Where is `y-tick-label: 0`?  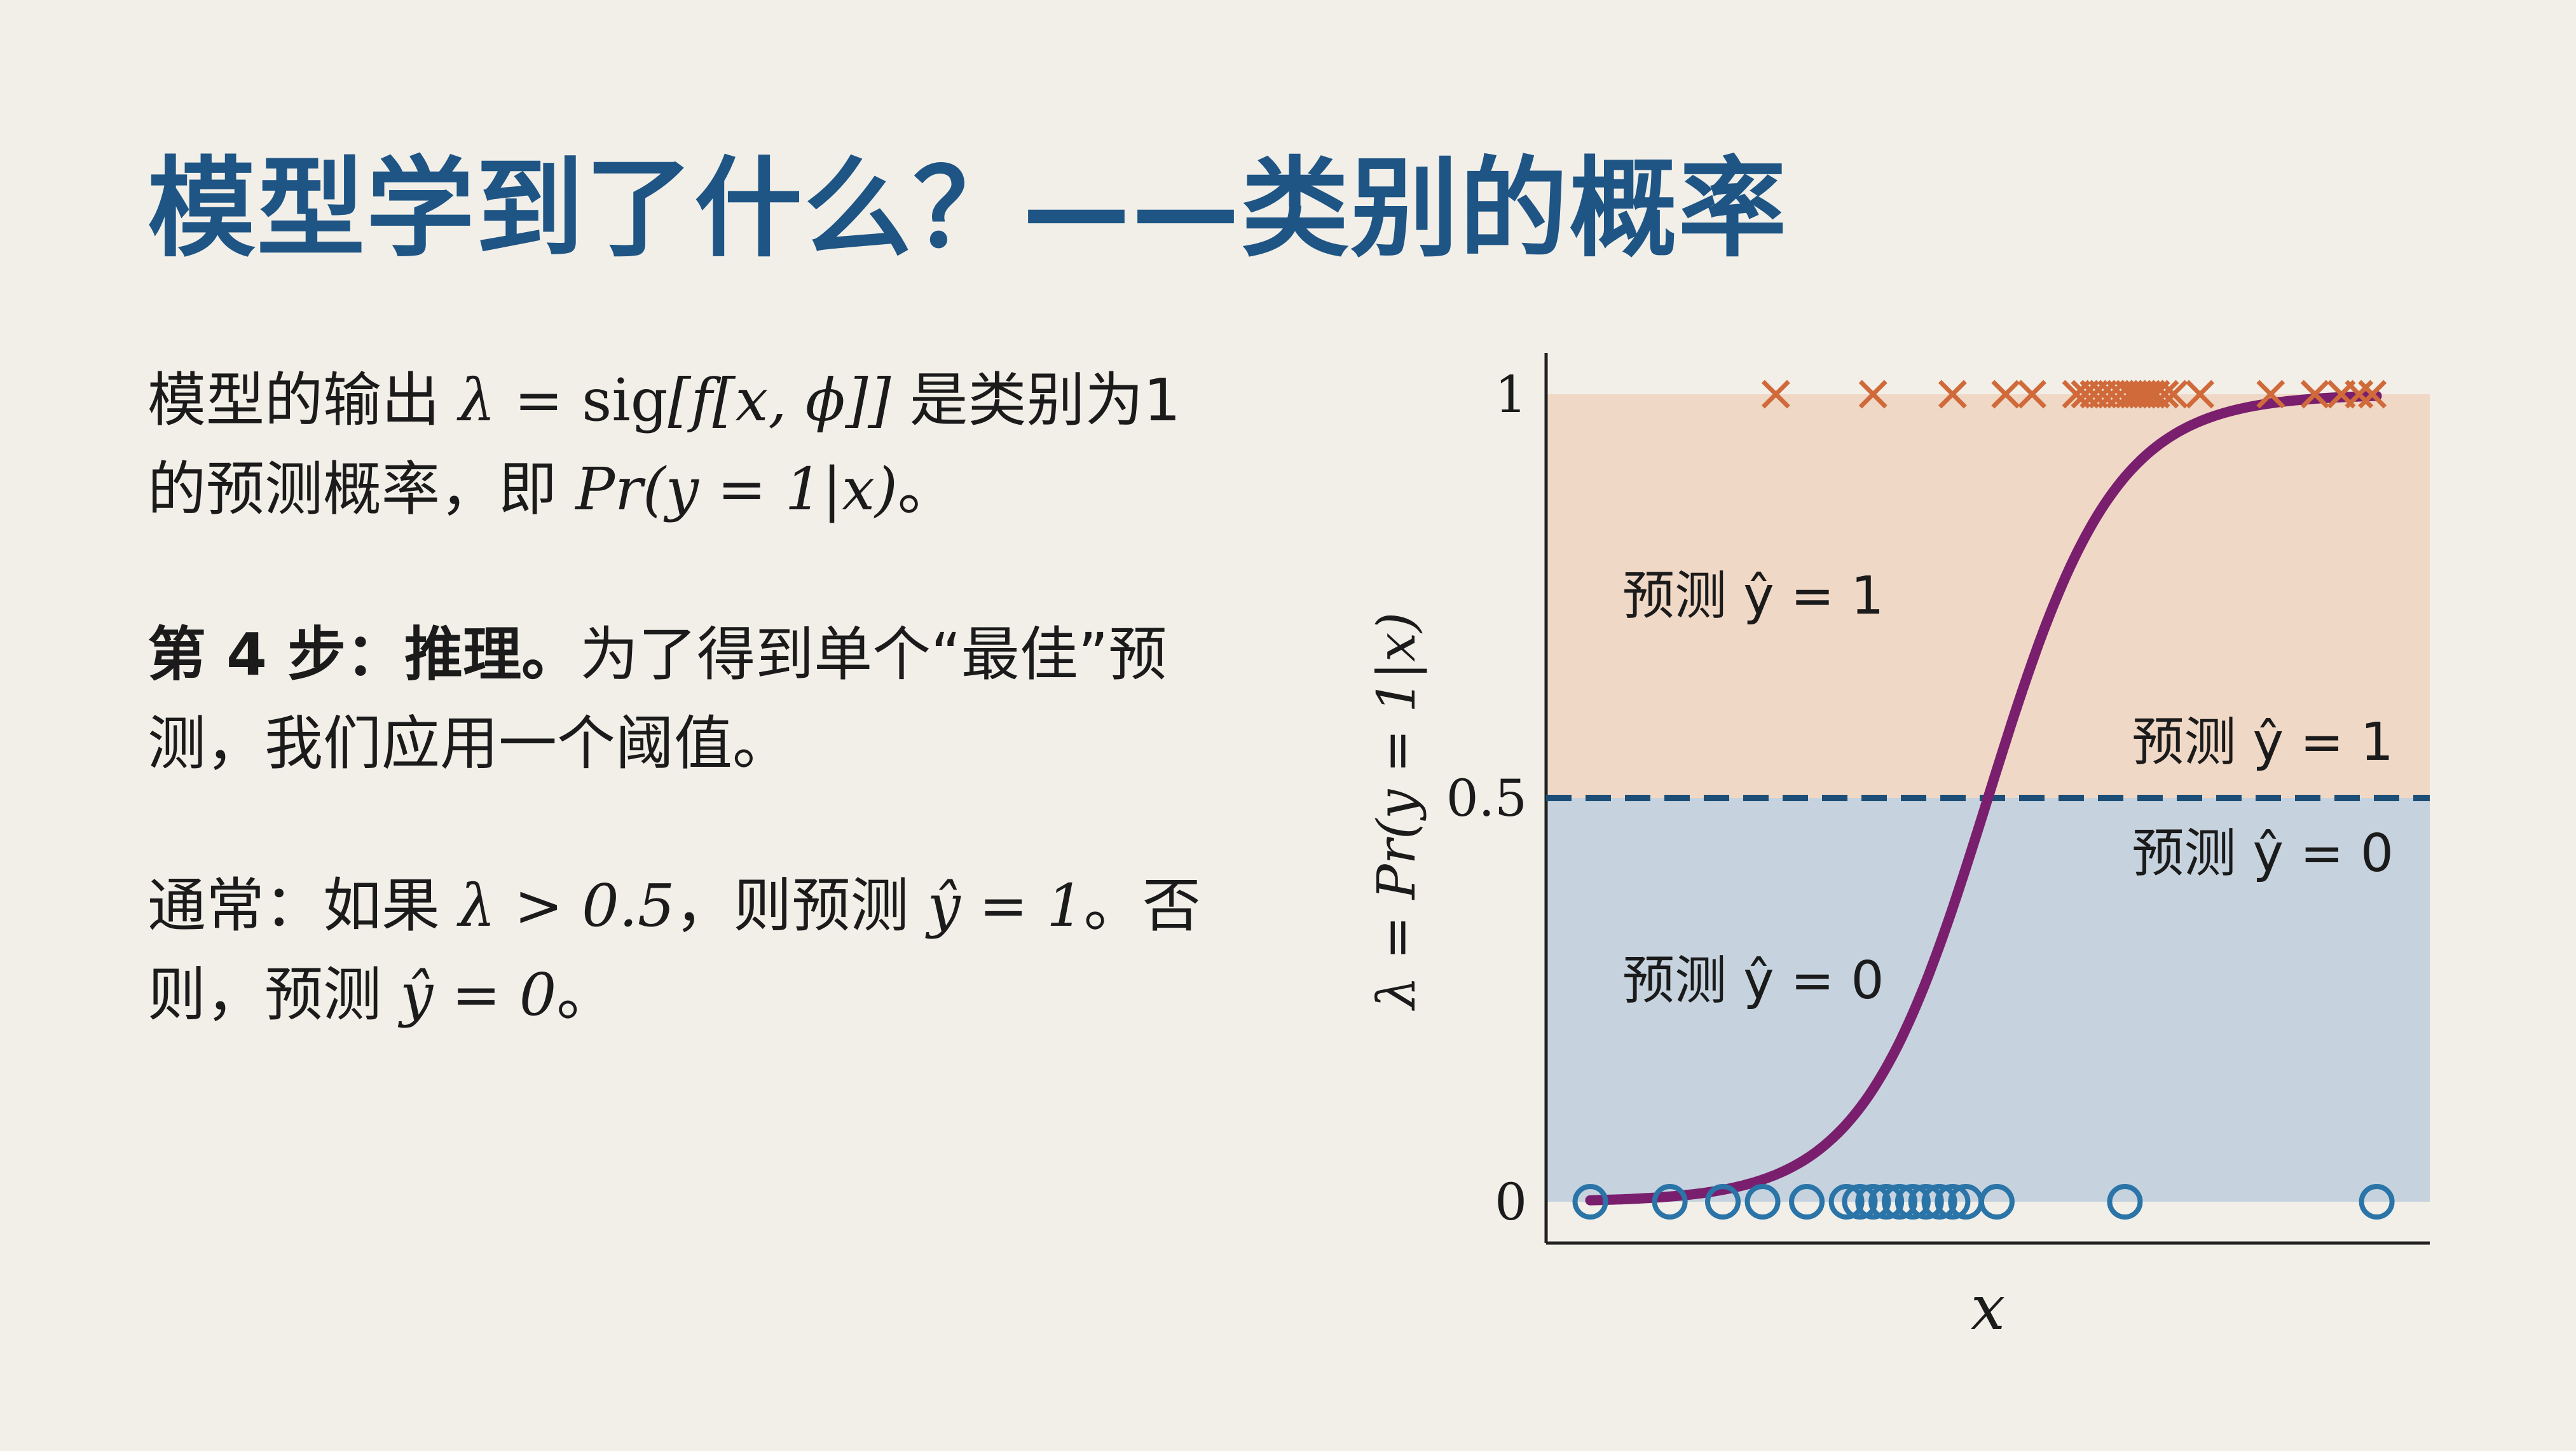 y-tick-label: 0 is located at coordinates (1511, 1202).